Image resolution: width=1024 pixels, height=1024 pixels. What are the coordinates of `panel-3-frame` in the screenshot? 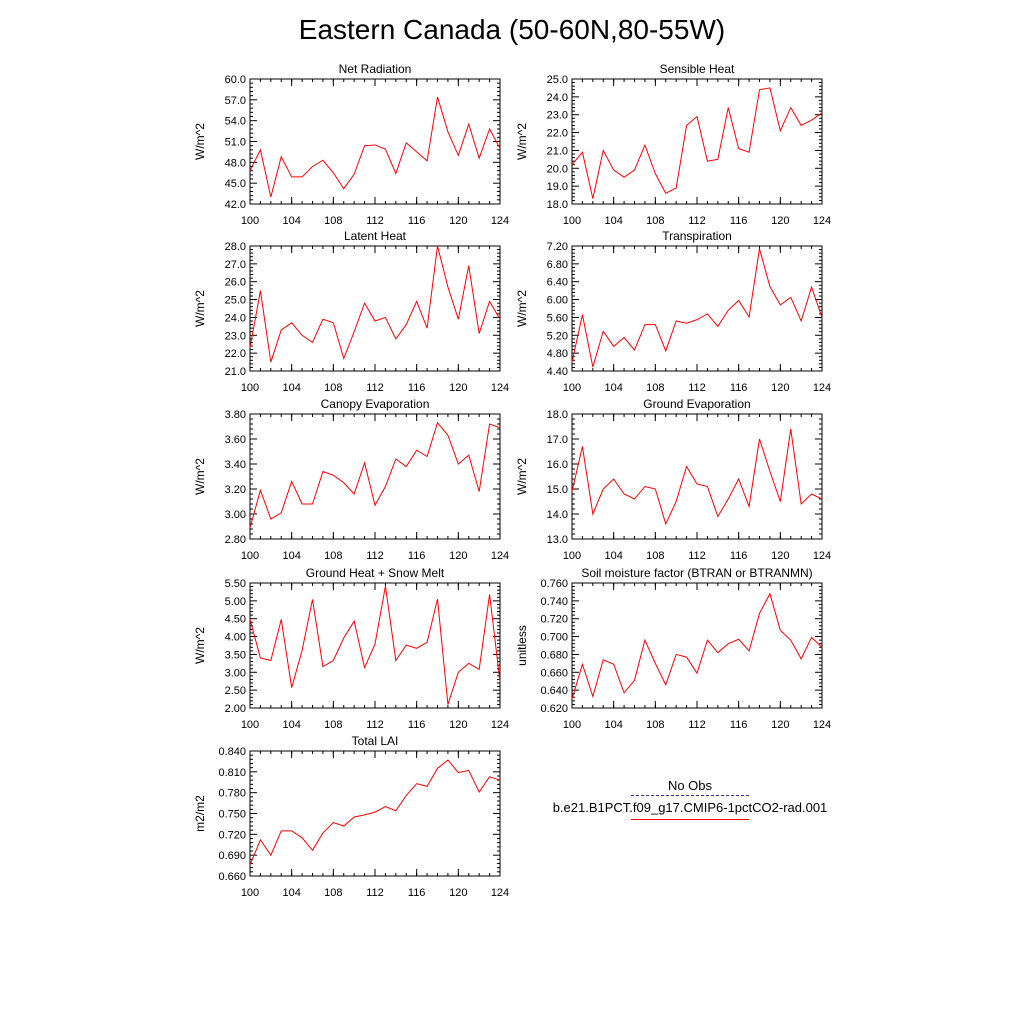 It's located at (375, 308).